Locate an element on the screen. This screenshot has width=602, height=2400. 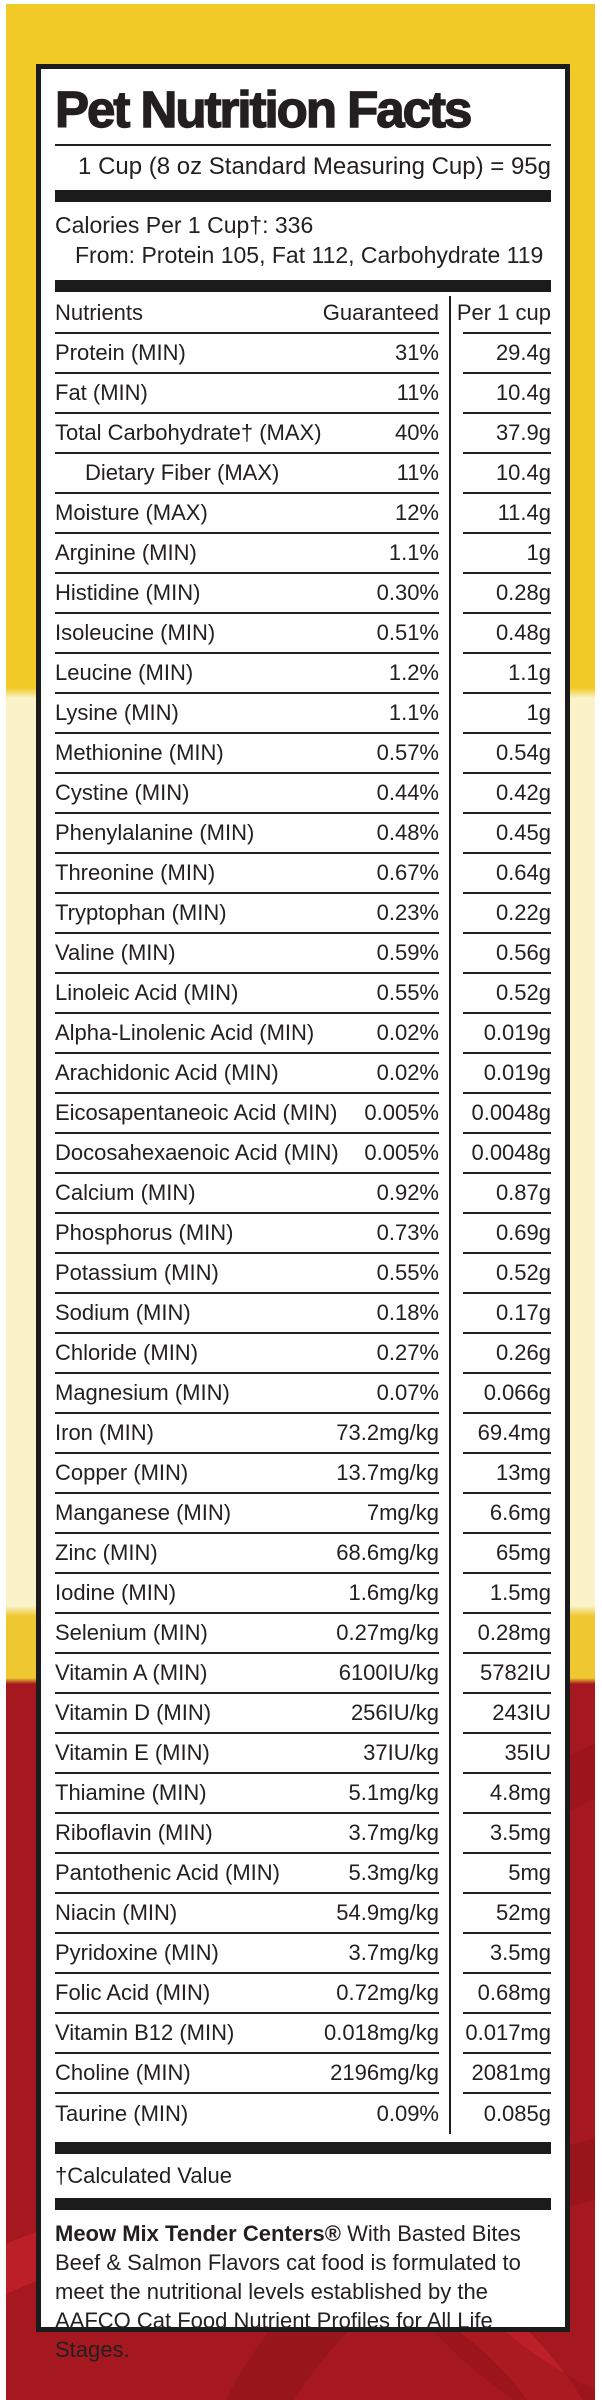
nutrient-name: Total Carbohydrate† (MAX) is located at coordinates (188, 432).